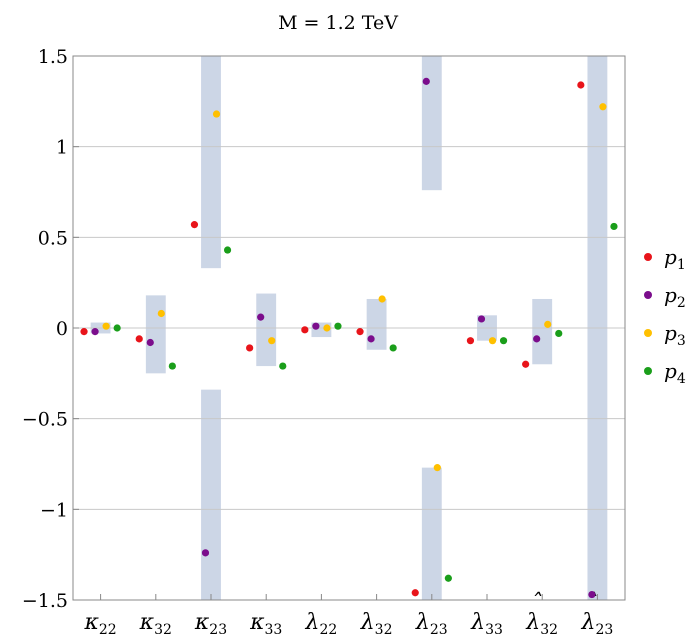 This screenshot has height=641, width=691. Describe the element at coordinates (675, 259) in the screenshot. I see `legend-label: p1` at that location.